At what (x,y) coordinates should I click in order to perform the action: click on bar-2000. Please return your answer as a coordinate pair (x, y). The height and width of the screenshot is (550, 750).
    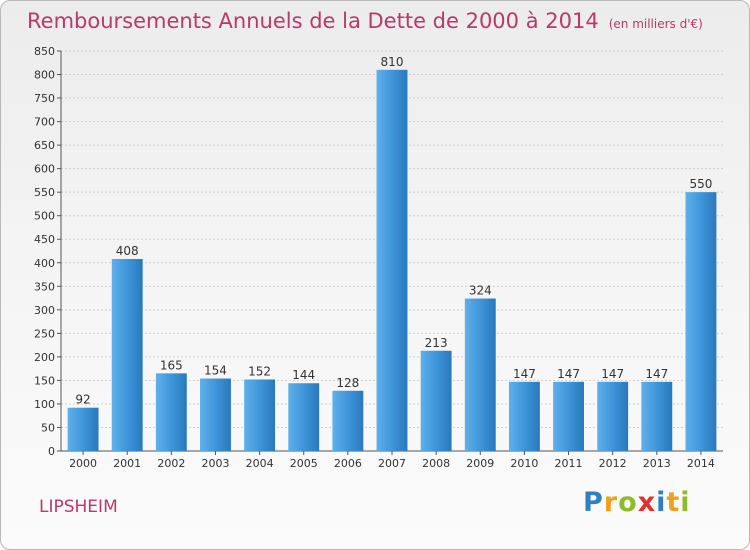
    Looking at the image, I should click on (83, 429).